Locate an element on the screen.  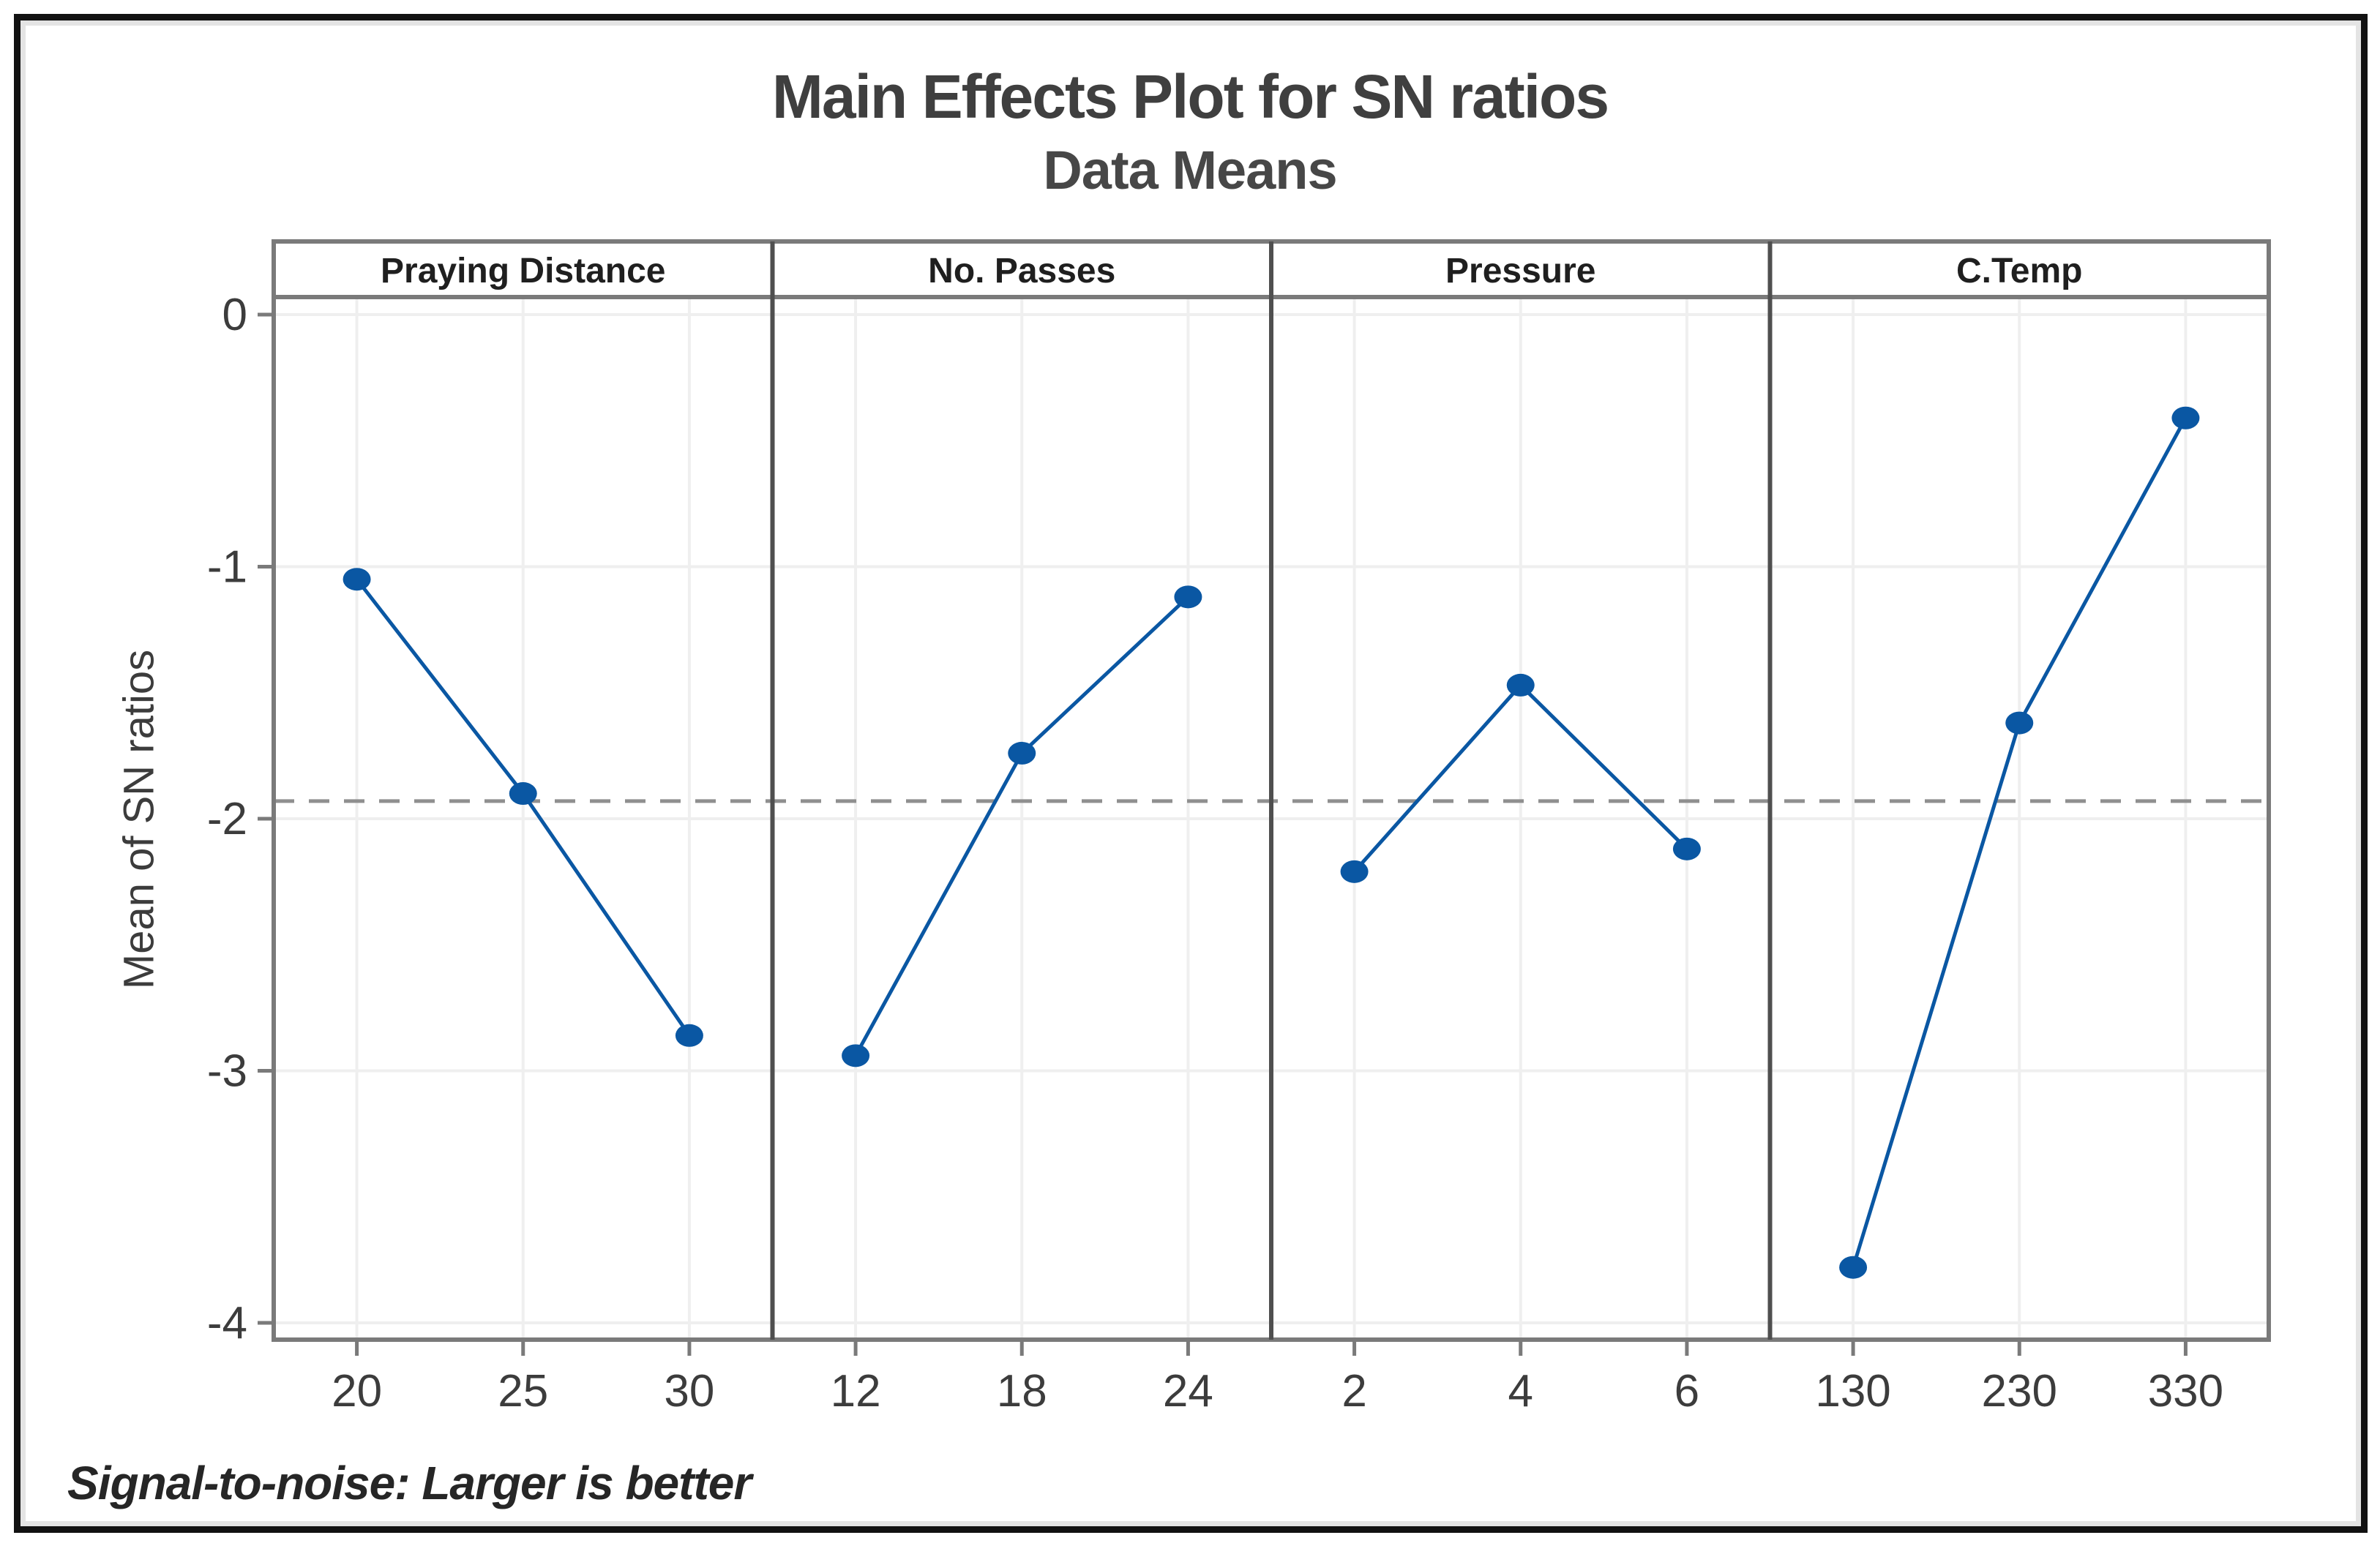
x-tick-label: 230 is located at coordinates (2019, 1391).